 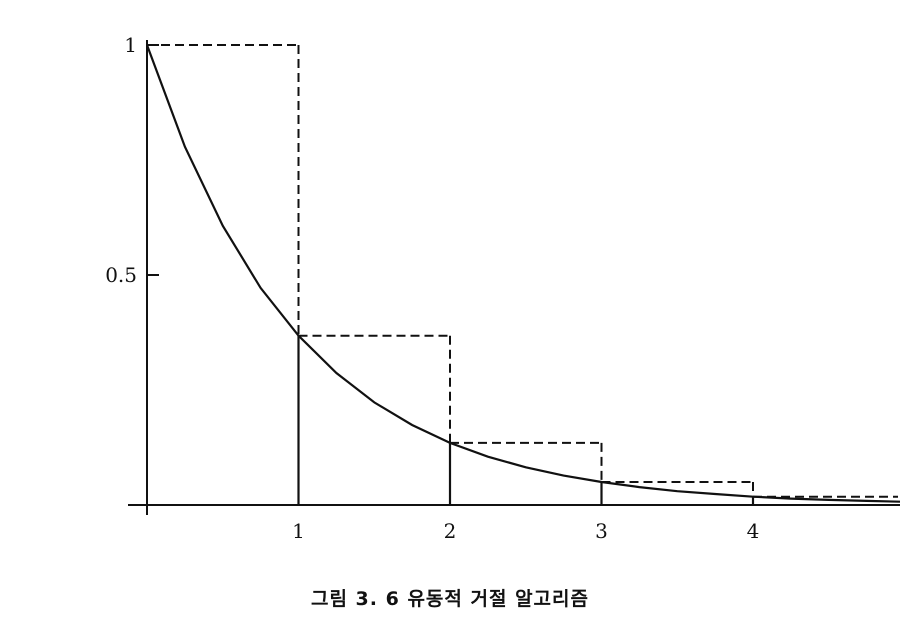 What do you see at coordinates (121, 275) in the screenshot?
I see `y-tick-label: 0.5` at bounding box center [121, 275].